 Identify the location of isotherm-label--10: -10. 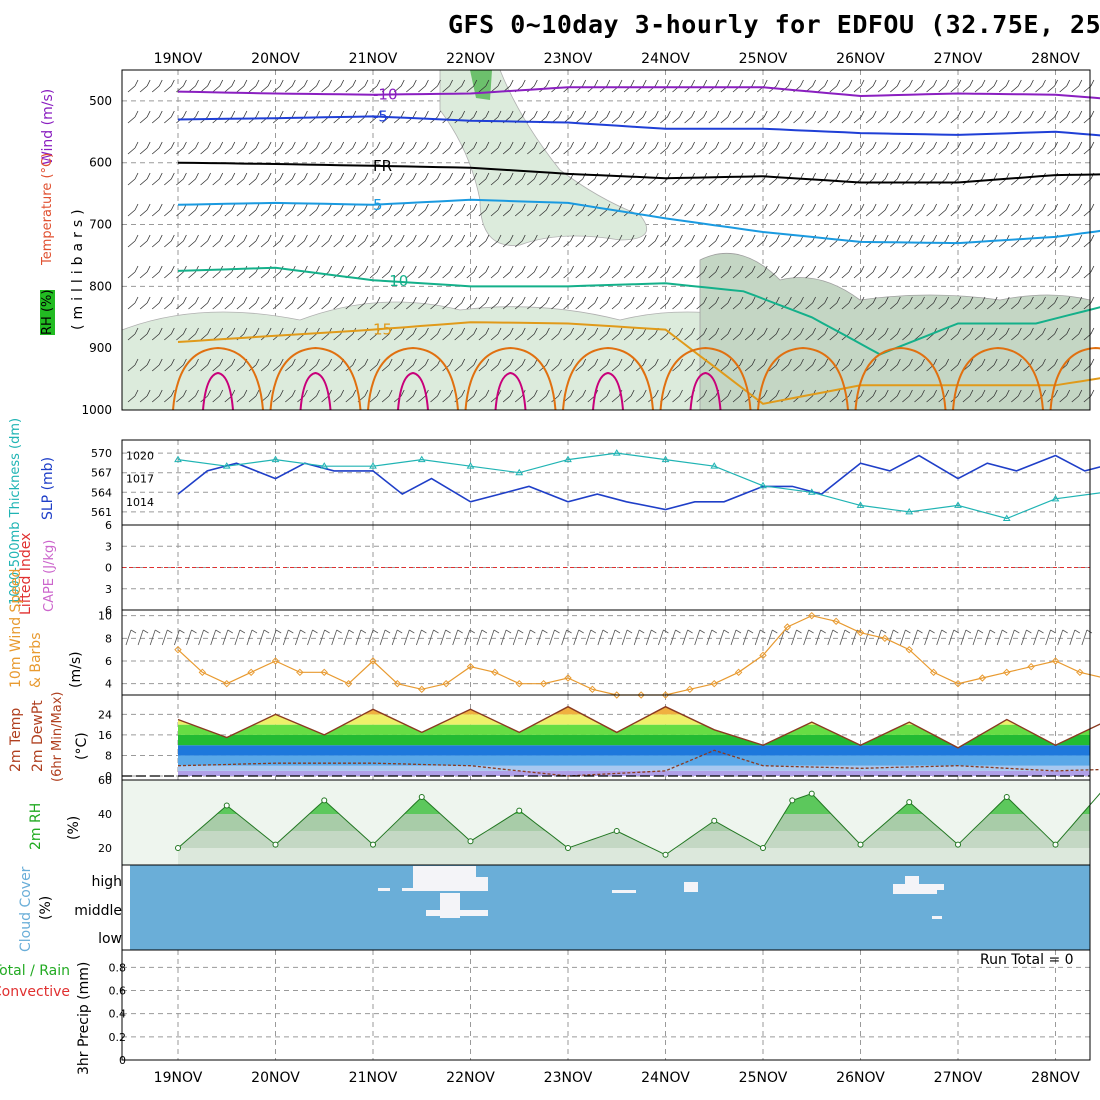
(385, 95).